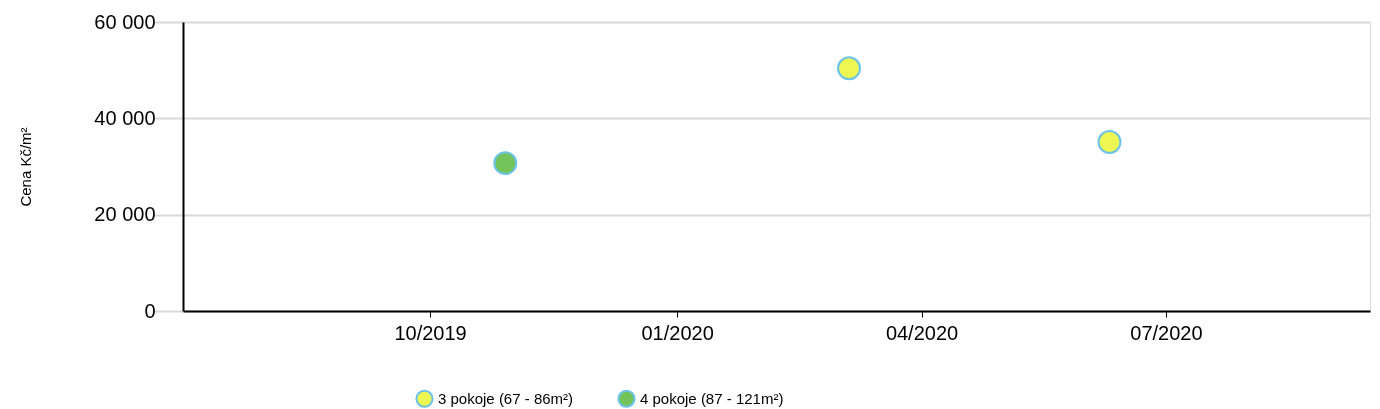  What do you see at coordinates (125, 214) in the screenshot?
I see `y-tick-label: 20 000` at bounding box center [125, 214].